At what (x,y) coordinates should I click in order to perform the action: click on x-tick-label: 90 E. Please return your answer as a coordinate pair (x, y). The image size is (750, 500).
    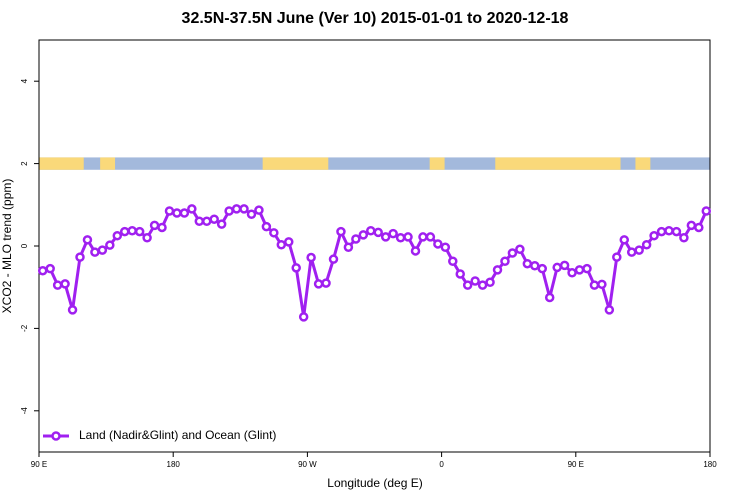
    Looking at the image, I should click on (39, 464).